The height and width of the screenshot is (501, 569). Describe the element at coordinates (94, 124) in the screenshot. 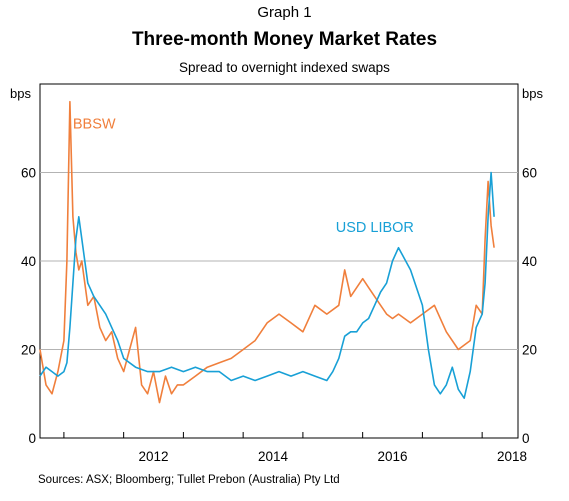

I see `series-label-bbsw: BBSW` at that location.